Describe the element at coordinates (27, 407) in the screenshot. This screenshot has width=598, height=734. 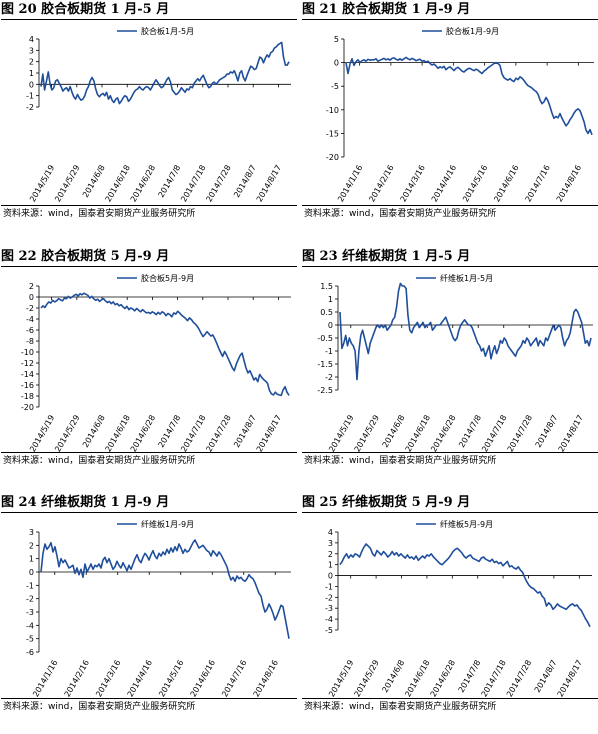
I see `y-tick-label: -20` at that location.